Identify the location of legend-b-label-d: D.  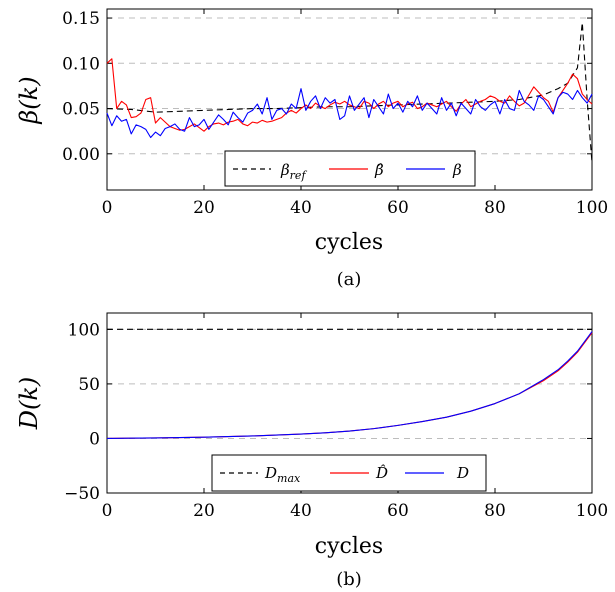
(462, 473).